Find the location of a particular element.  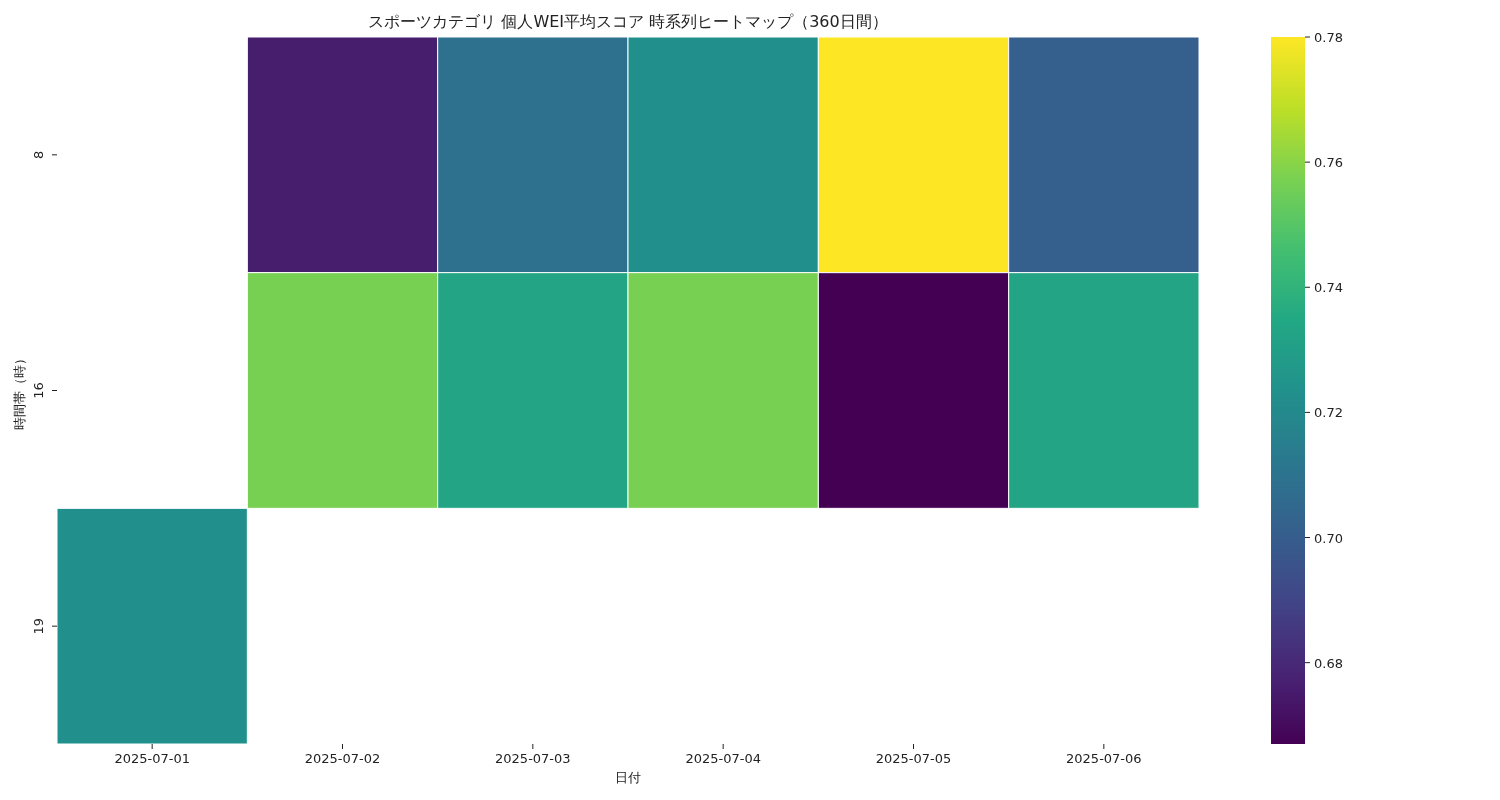

y-axis-title: 時間帯（時） is located at coordinates (19, 390).